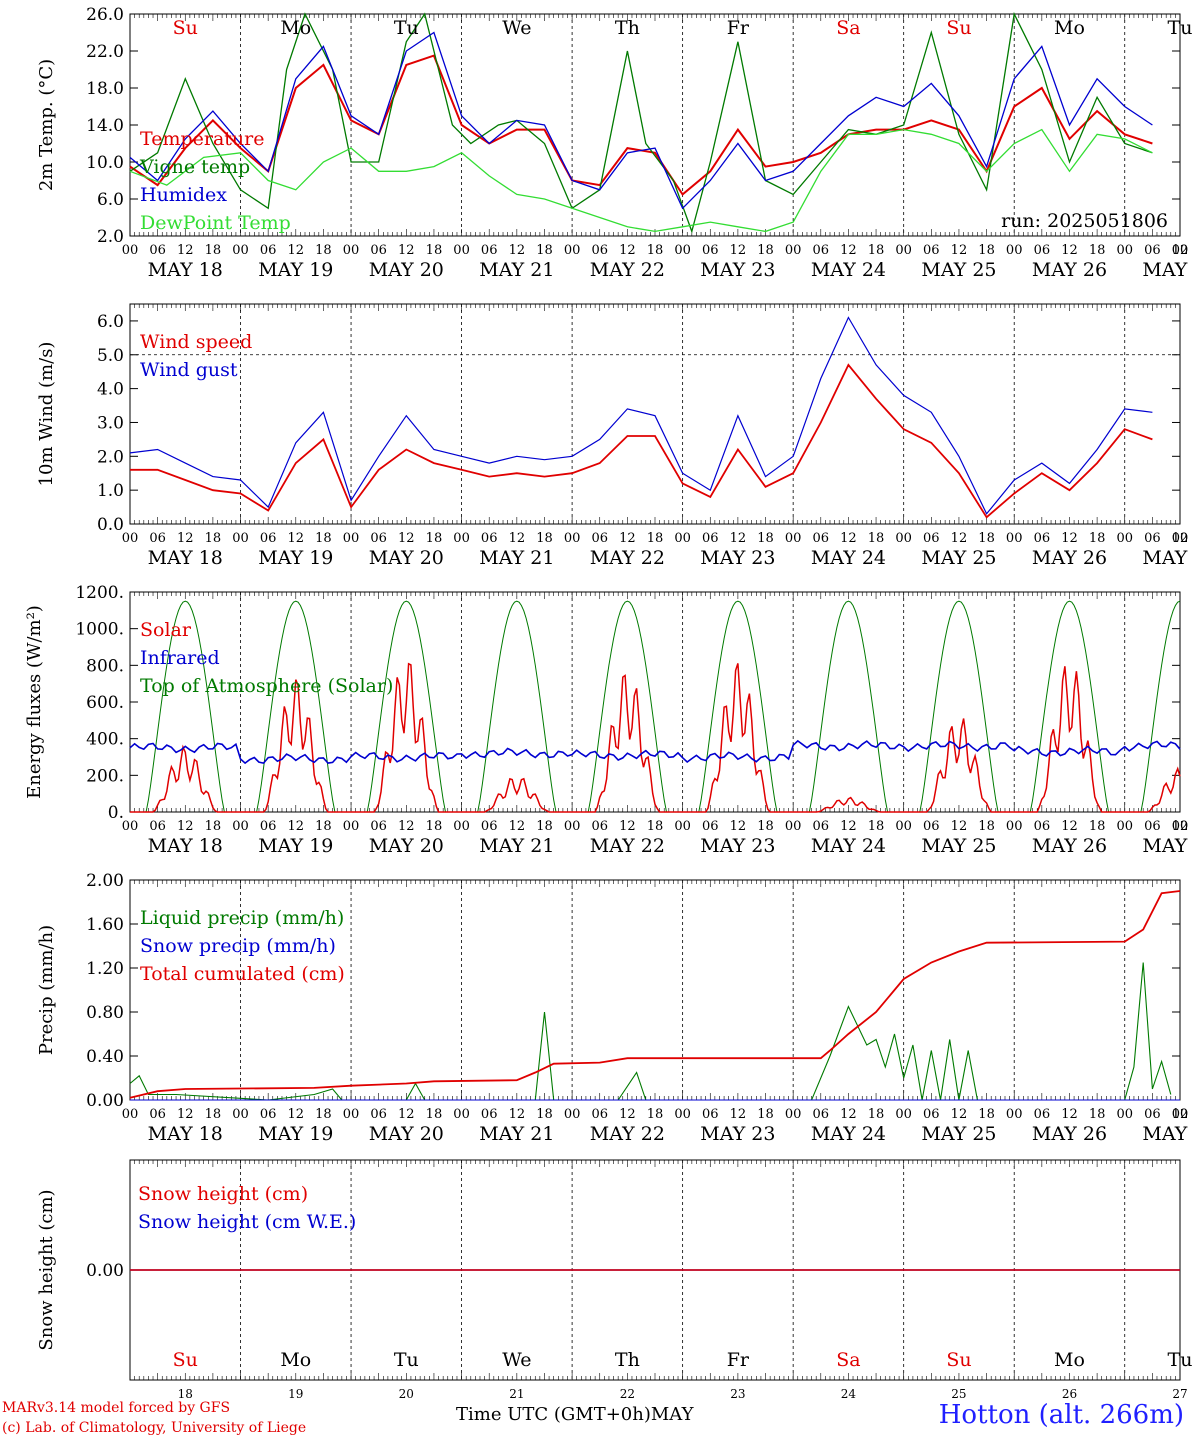 This screenshot has height=1440, width=1194. I want to click on y-axis-label: Precip (mm/h), so click(46, 990).